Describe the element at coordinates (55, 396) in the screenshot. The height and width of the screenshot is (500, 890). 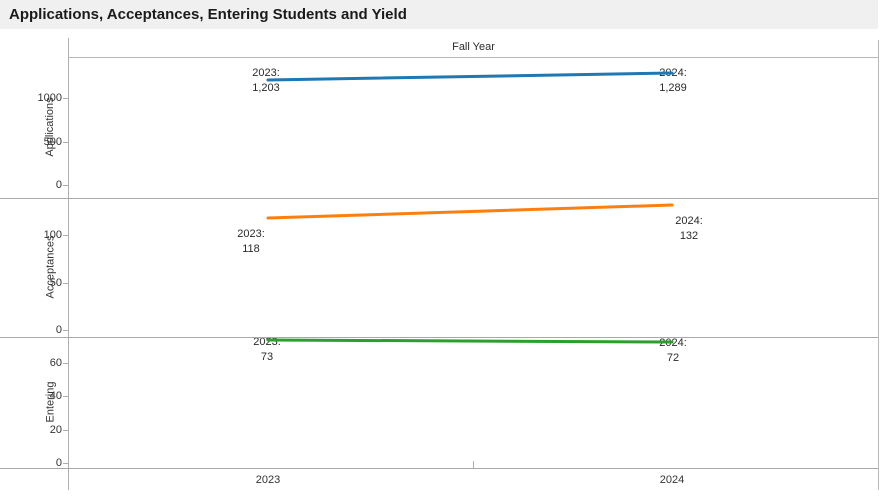
I see `ytick-entering-40: 40` at that location.